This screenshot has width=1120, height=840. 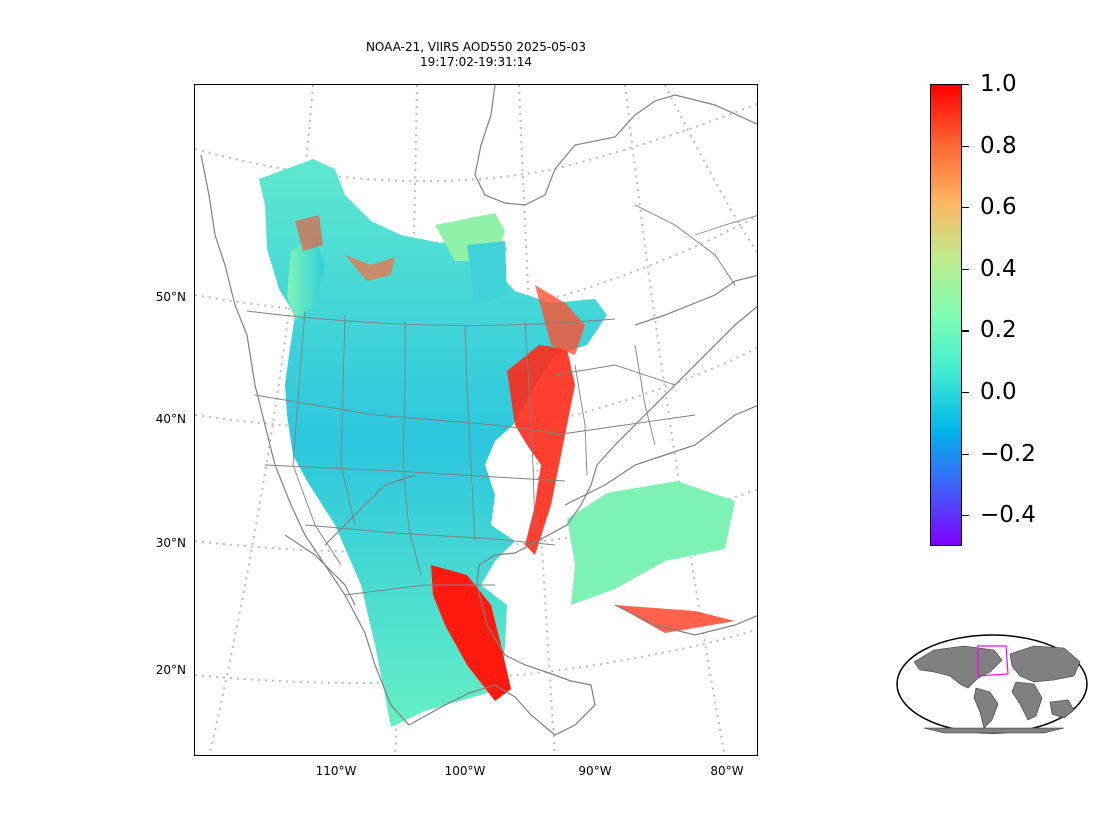 I want to click on lat-label-30n: 30°N, so click(x=170, y=543).